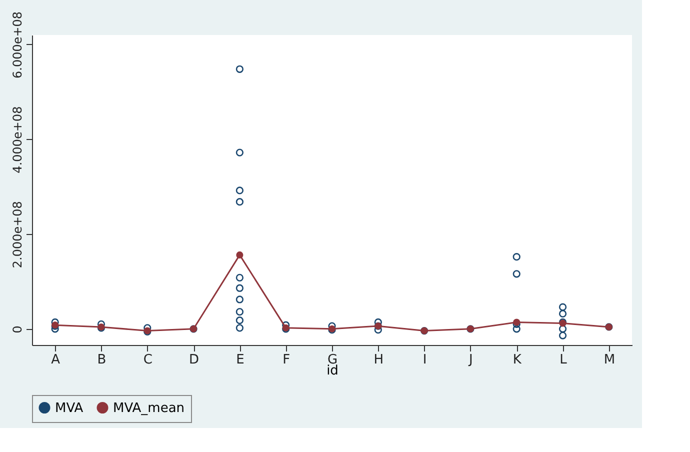  Describe the element at coordinates (69, 408) in the screenshot. I see `legend-label: MVA` at that location.